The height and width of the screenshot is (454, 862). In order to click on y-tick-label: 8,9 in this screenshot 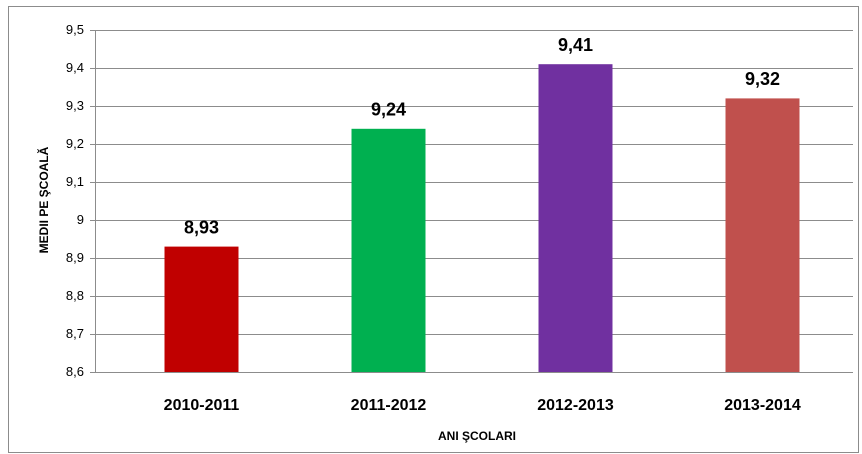, I will do `click(75, 257)`.